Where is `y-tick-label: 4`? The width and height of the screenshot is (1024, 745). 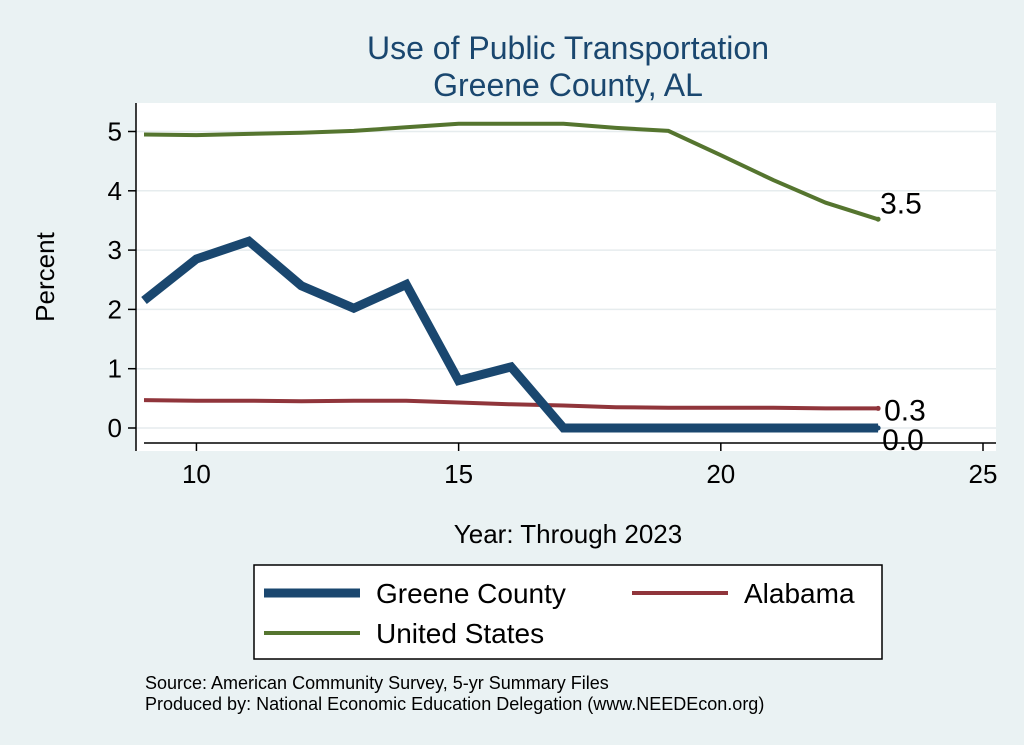
y-tick-label: 4 is located at coordinates (115, 191).